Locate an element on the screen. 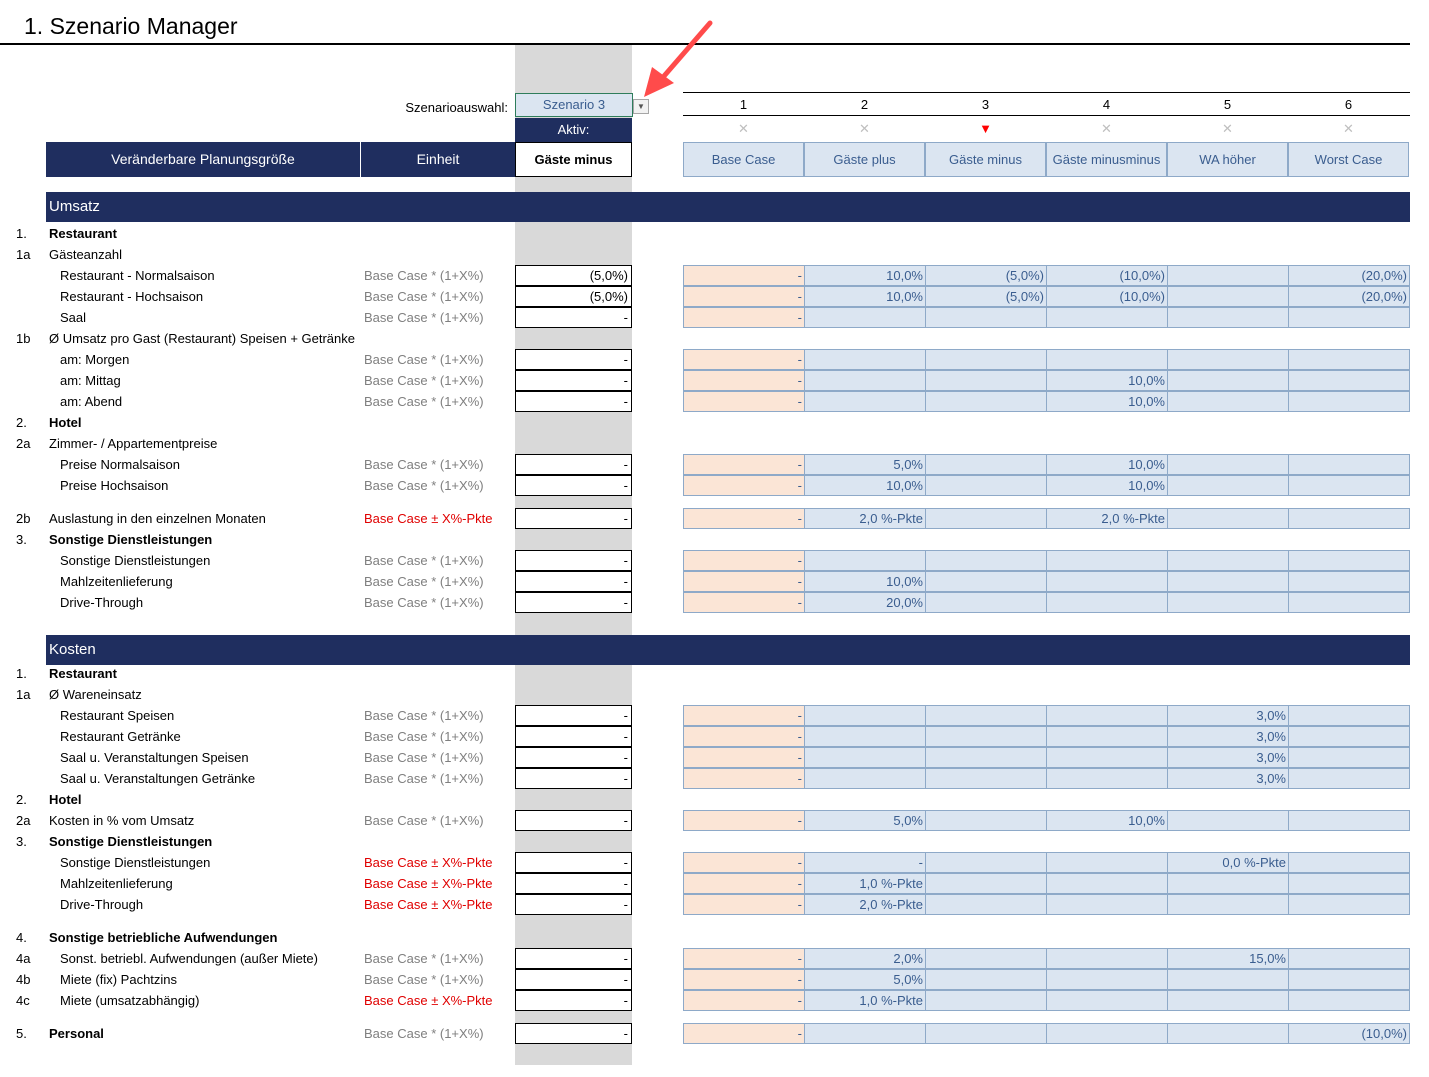 This screenshot has height=1077, width=1429. scenario-name-5: WA höher is located at coordinates (1227, 159).